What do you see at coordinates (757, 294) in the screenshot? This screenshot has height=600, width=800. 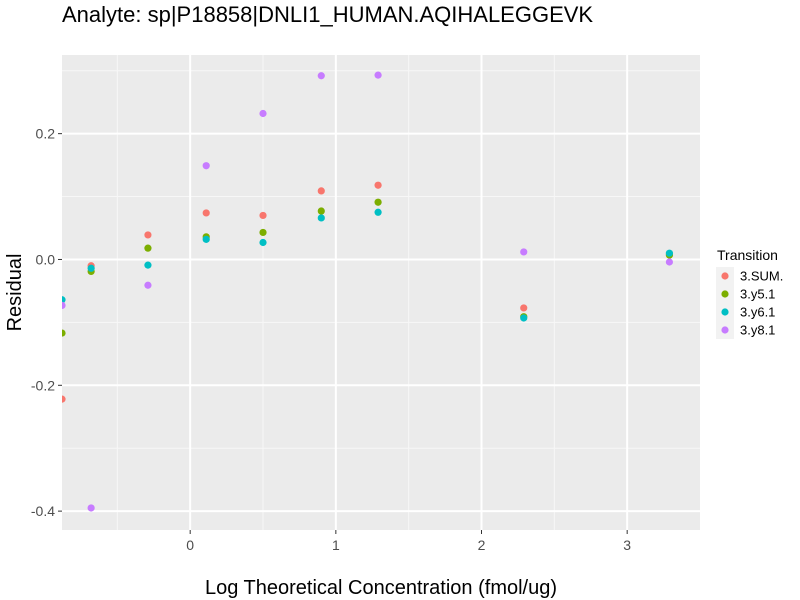 I see `legend-label: 3.y5.1` at bounding box center [757, 294].